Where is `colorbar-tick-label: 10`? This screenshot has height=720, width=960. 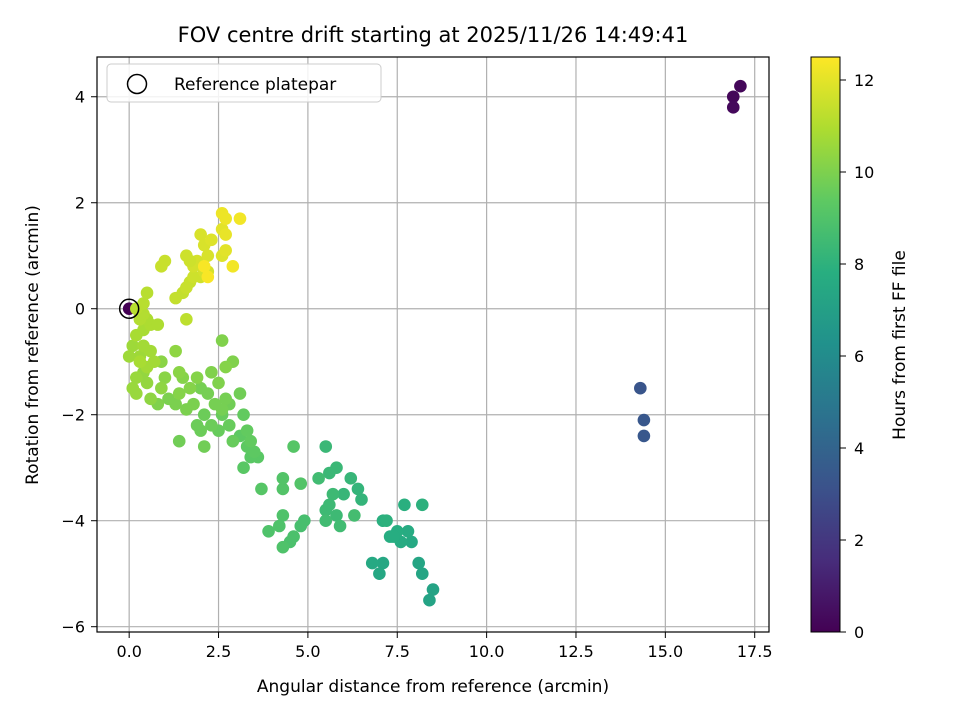 colorbar-tick-label: 10 is located at coordinates (864, 172).